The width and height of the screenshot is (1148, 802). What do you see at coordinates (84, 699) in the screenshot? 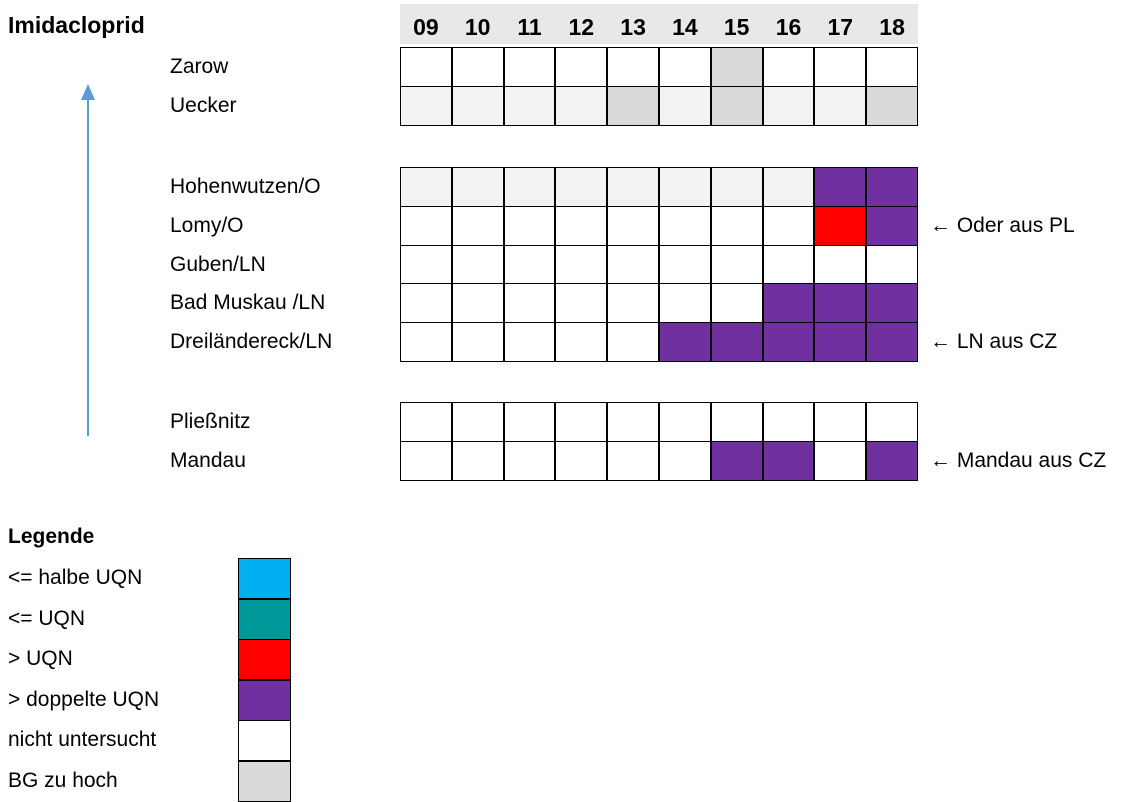
I see `legend-label: > doppelte UQN` at bounding box center [84, 699].